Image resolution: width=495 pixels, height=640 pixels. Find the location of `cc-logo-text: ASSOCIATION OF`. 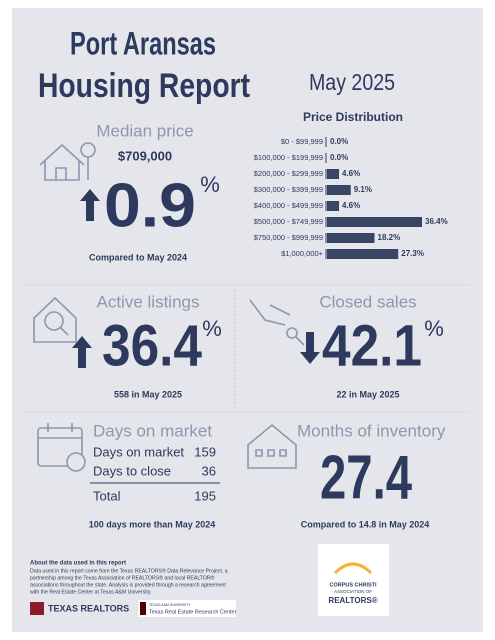

cc-logo-text: ASSOCIATION OF is located at coordinates (353, 591).